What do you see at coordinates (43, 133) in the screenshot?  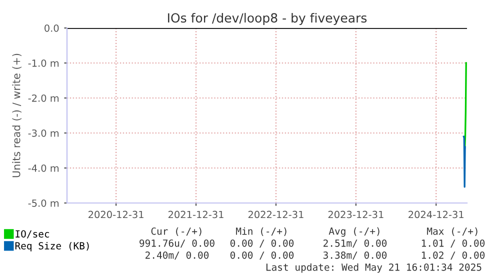 I see `y-tick-label: -3.0 m` at bounding box center [43, 133].